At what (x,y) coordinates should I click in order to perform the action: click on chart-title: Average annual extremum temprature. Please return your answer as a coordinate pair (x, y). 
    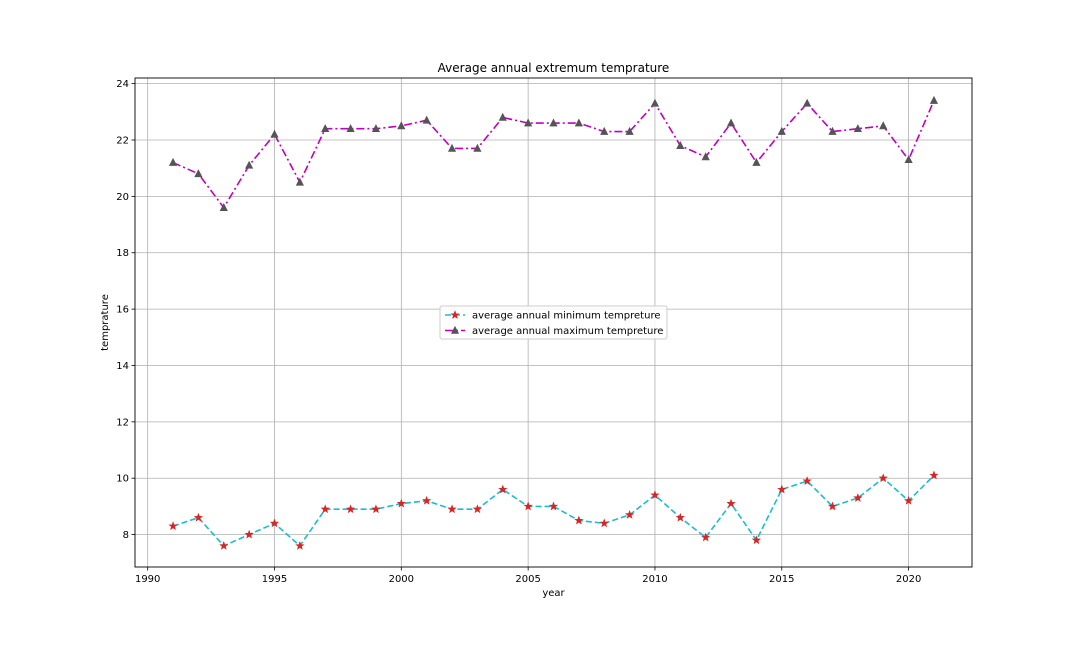
    Looking at the image, I should click on (554, 68).